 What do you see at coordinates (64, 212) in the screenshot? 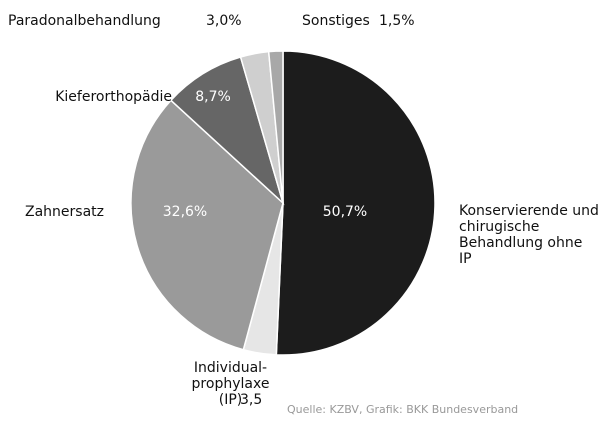
I see `category-label: Zahnersatz` at bounding box center [64, 212].